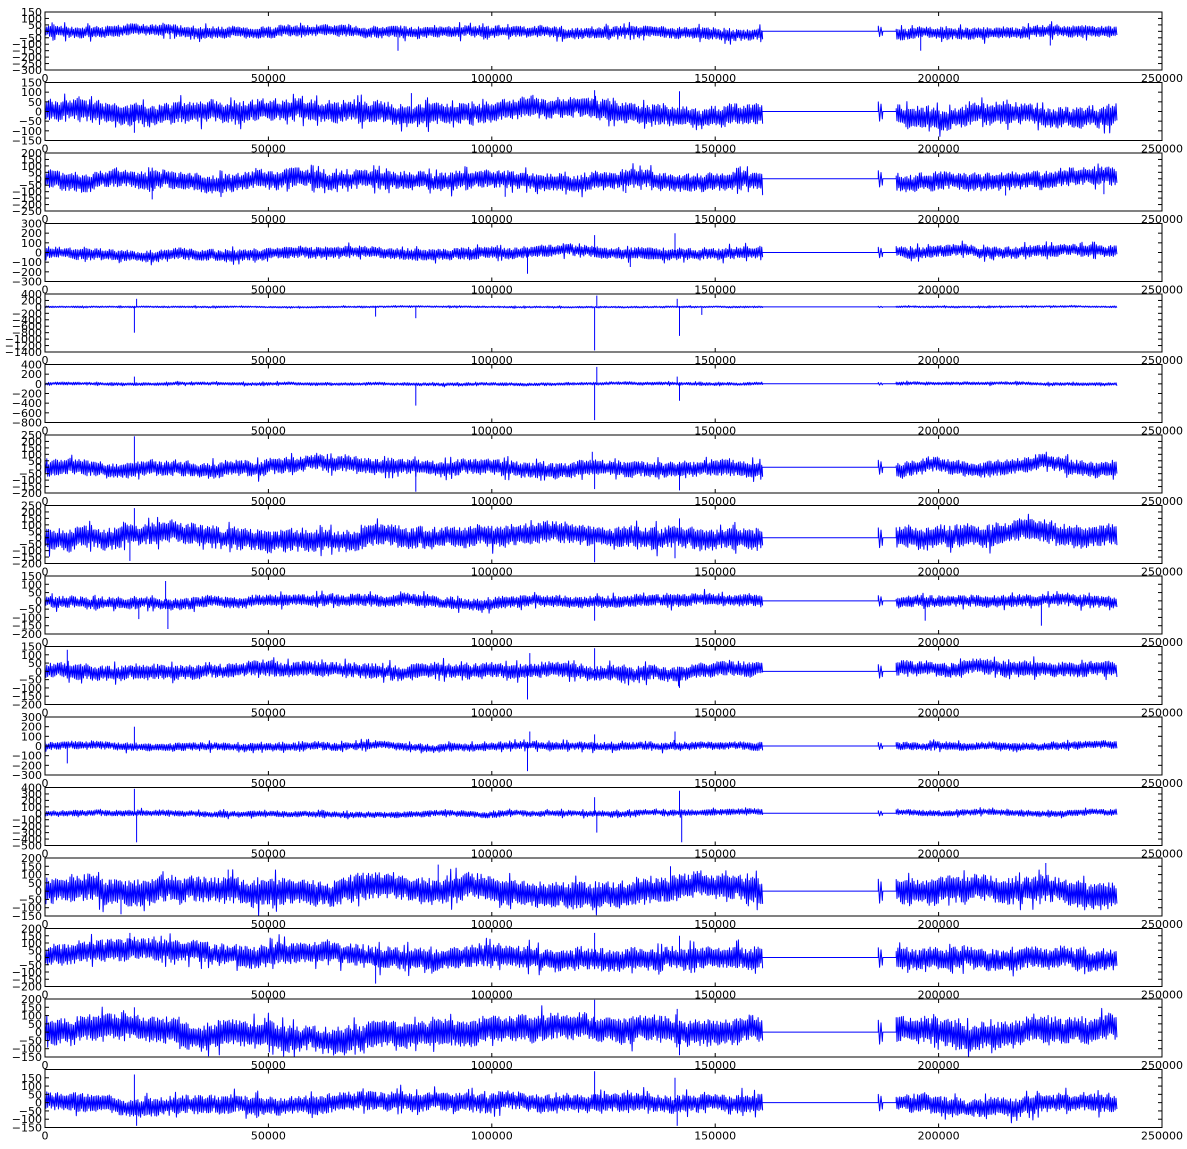 The width and height of the screenshot is (1187, 1149). Describe the element at coordinates (27, 423) in the screenshot. I see `y-tick-label: −800` at that location.